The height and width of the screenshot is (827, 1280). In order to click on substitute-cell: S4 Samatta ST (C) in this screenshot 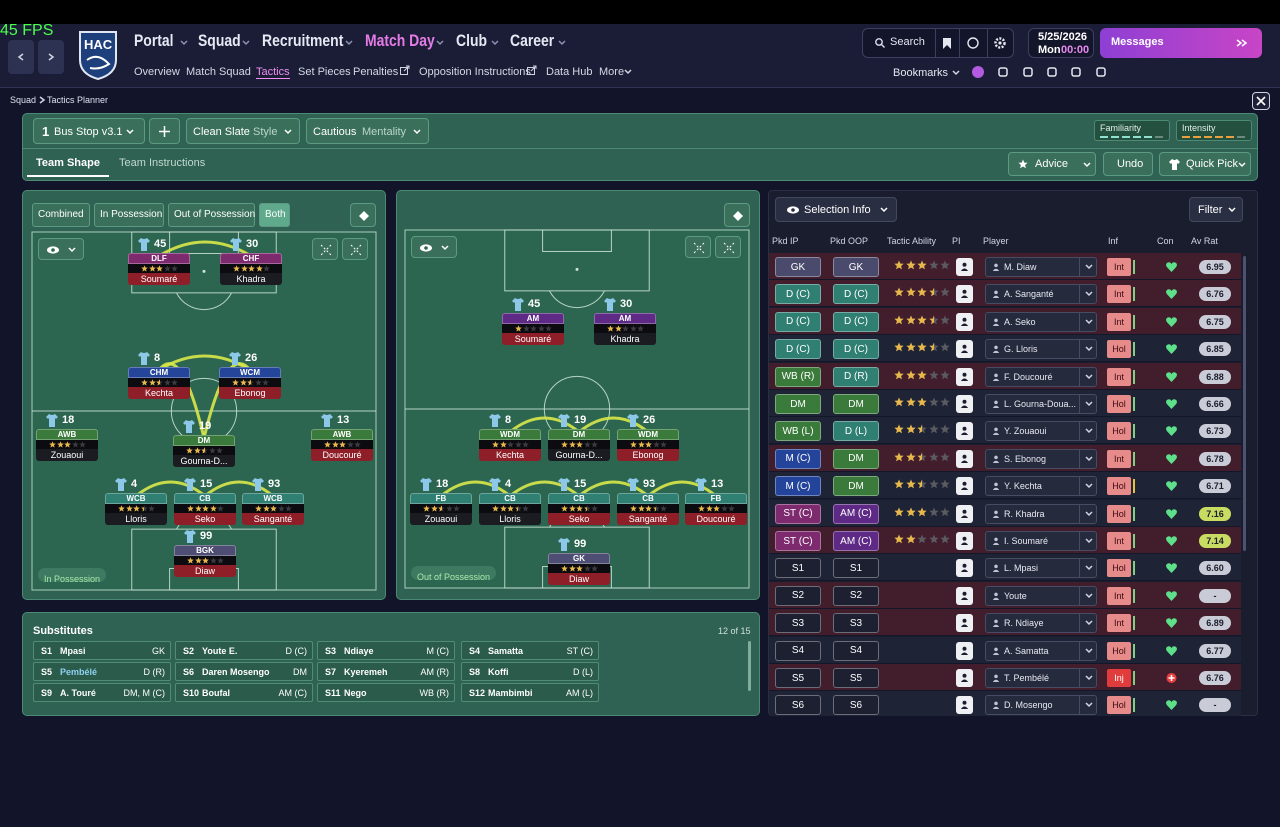, I will do `click(530, 650)`.